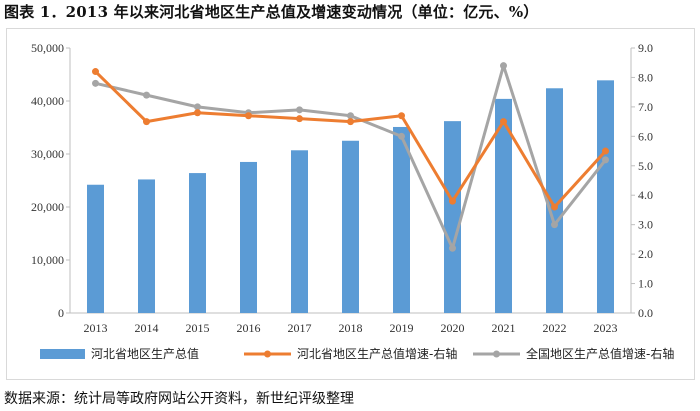 The width and height of the screenshot is (700, 411). Describe the element at coordinates (248, 237) in the screenshot. I see `bar-2016` at that location.